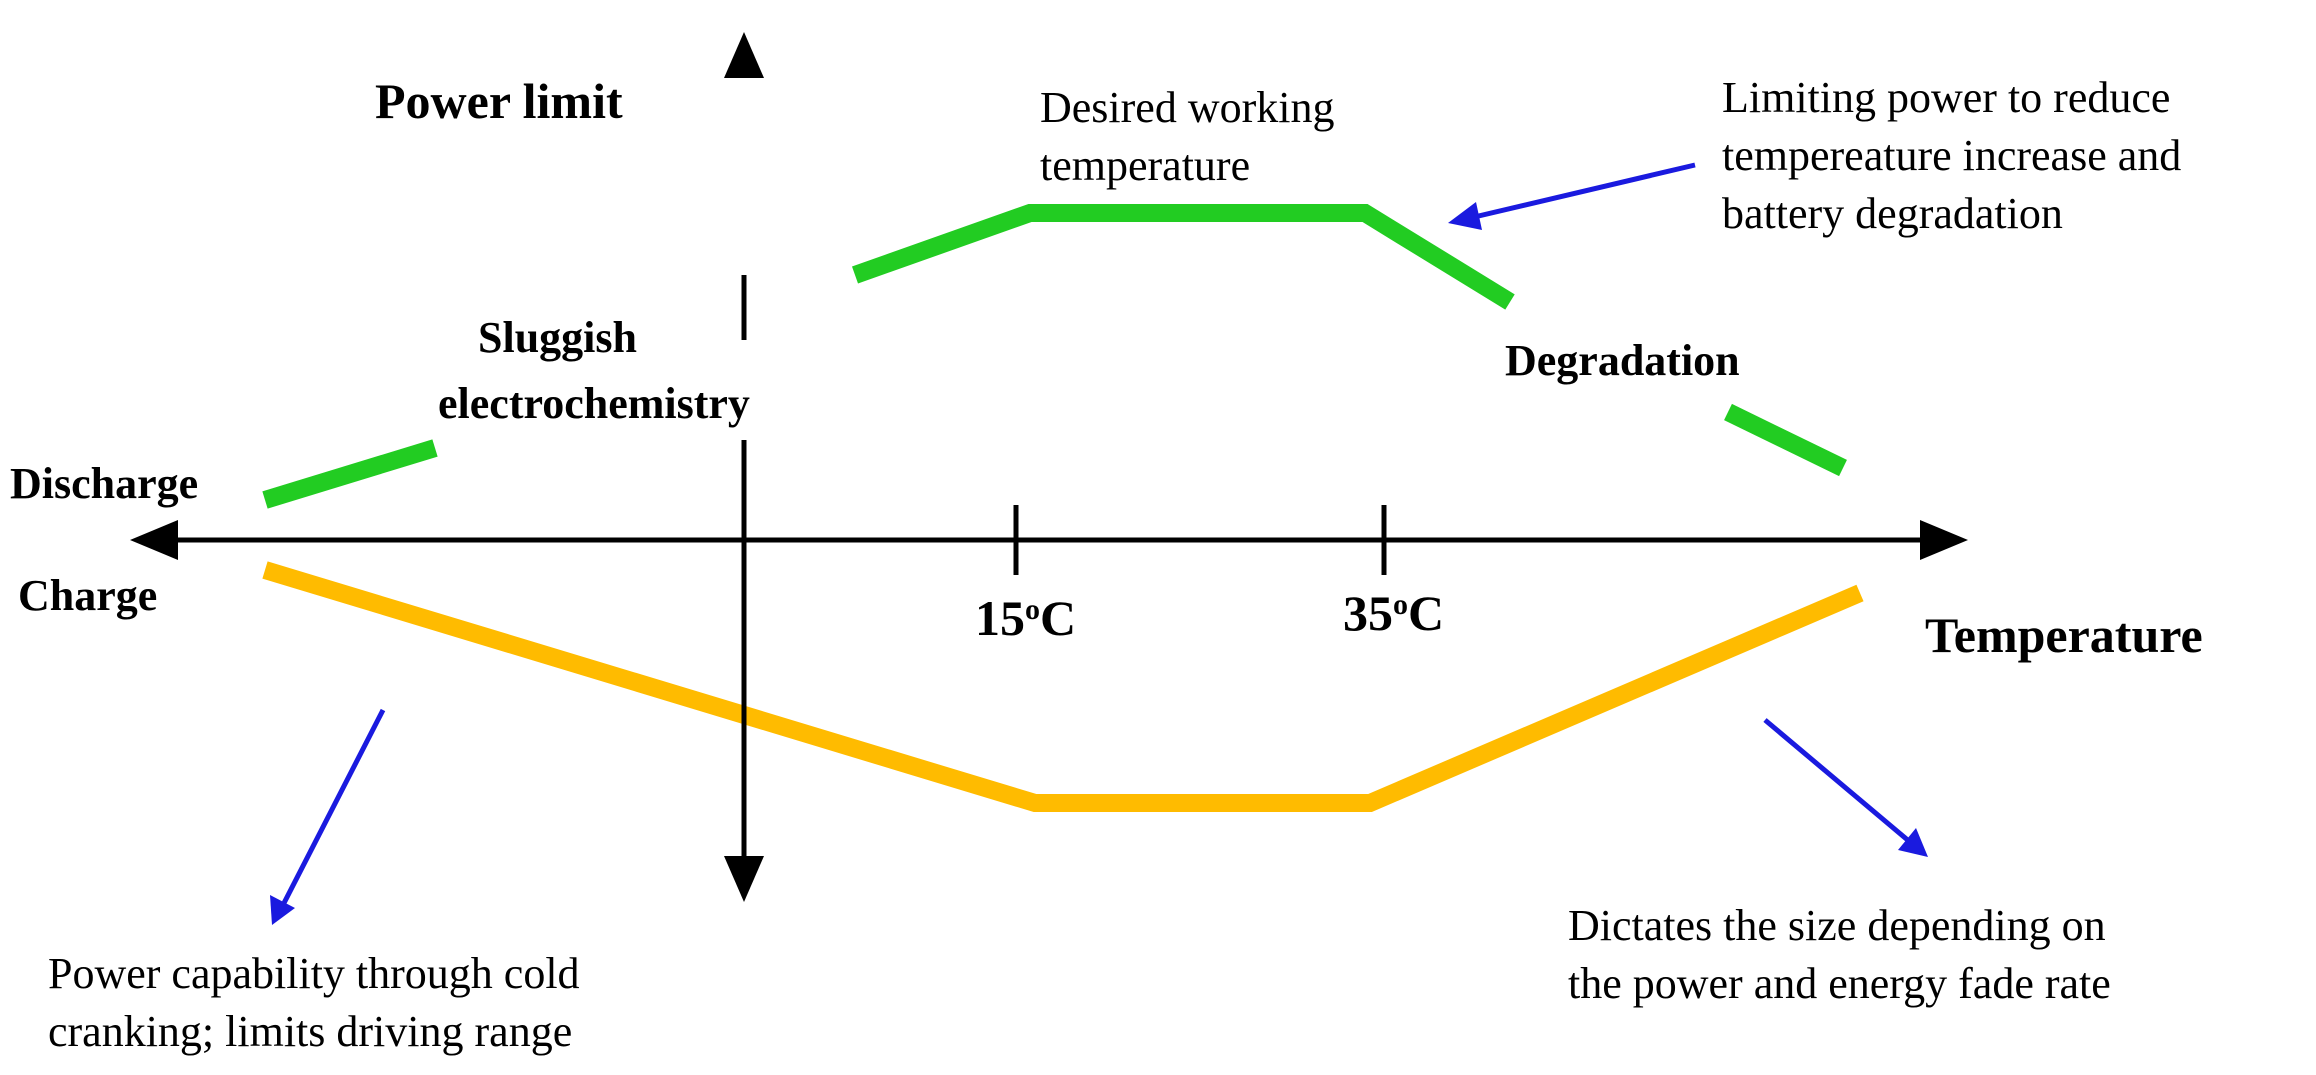 The height and width of the screenshot is (1075, 2316). Describe the element at coordinates (744, 467) in the screenshot. I see `y-axis` at that location.